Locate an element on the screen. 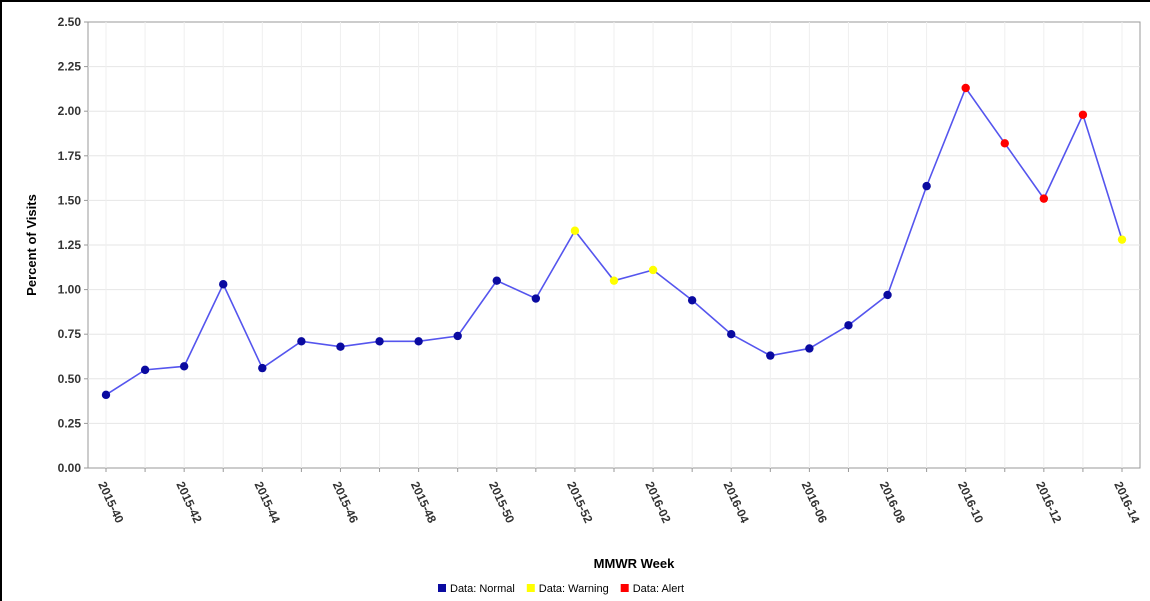  legend-label-normal: Data: Normal is located at coordinates (482, 589).